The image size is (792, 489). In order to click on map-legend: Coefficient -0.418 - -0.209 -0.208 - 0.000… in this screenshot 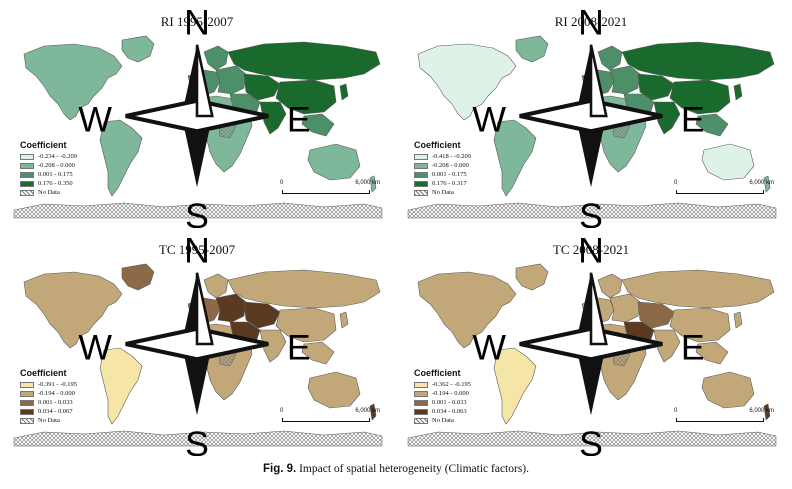, I will do `click(442, 168)`.